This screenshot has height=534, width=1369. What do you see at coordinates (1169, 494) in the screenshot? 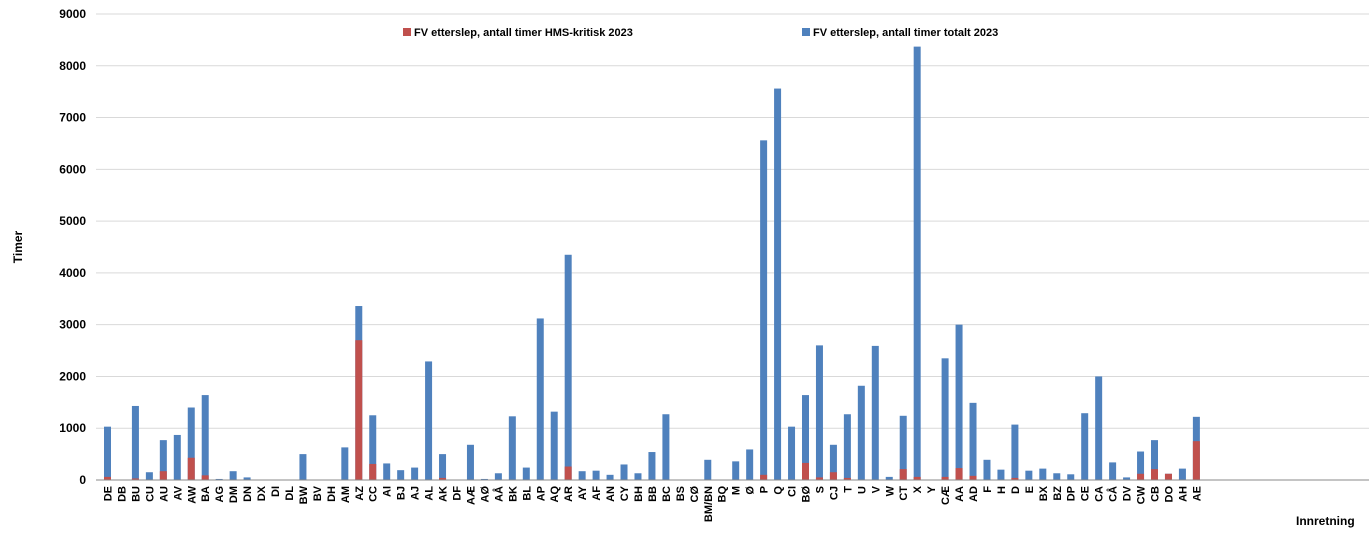
I see `x-category-label: DO` at bounding box center [1169, 494].